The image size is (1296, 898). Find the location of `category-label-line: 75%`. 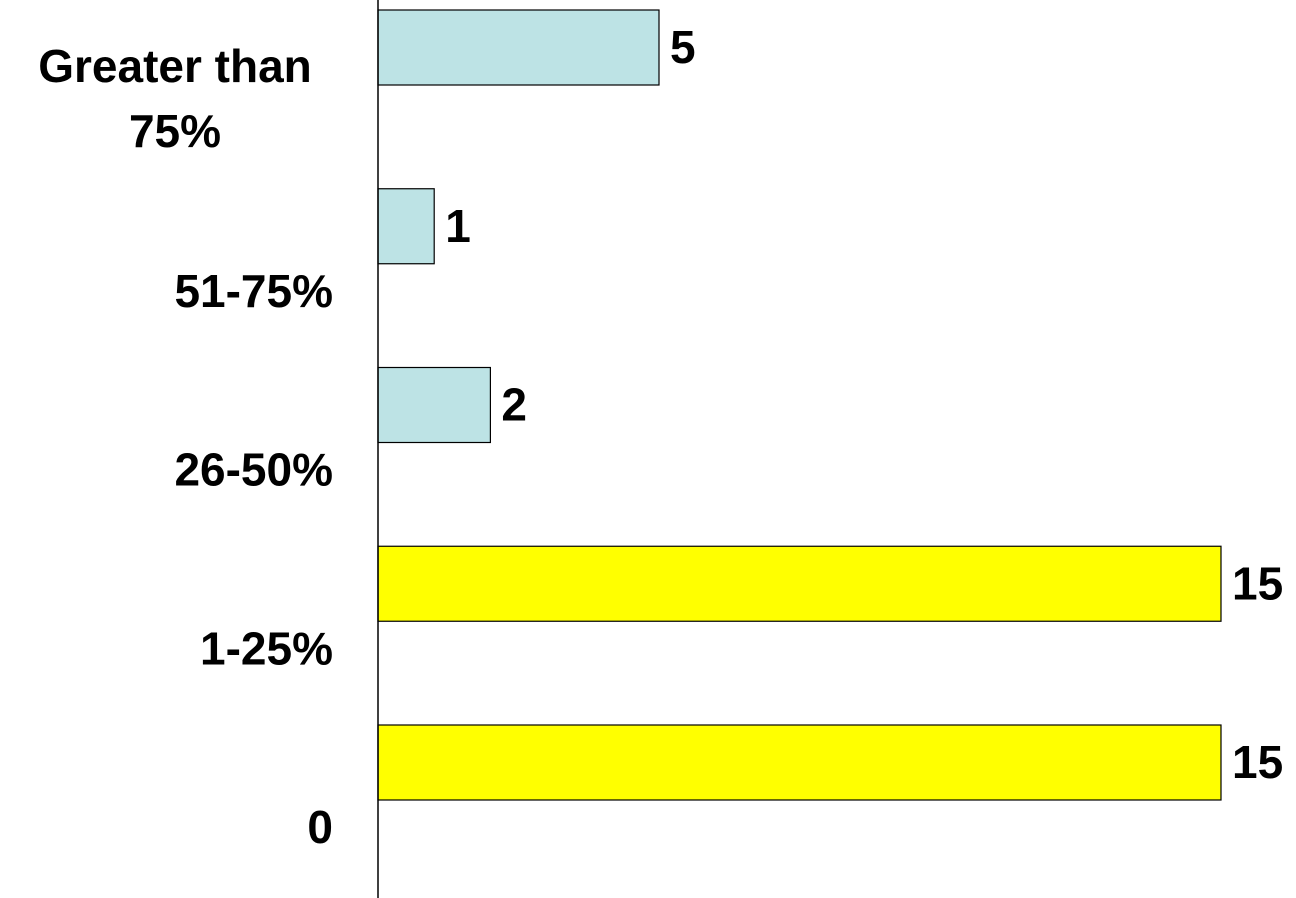

category-label-line: 75% is located at coordinates (175, 131).